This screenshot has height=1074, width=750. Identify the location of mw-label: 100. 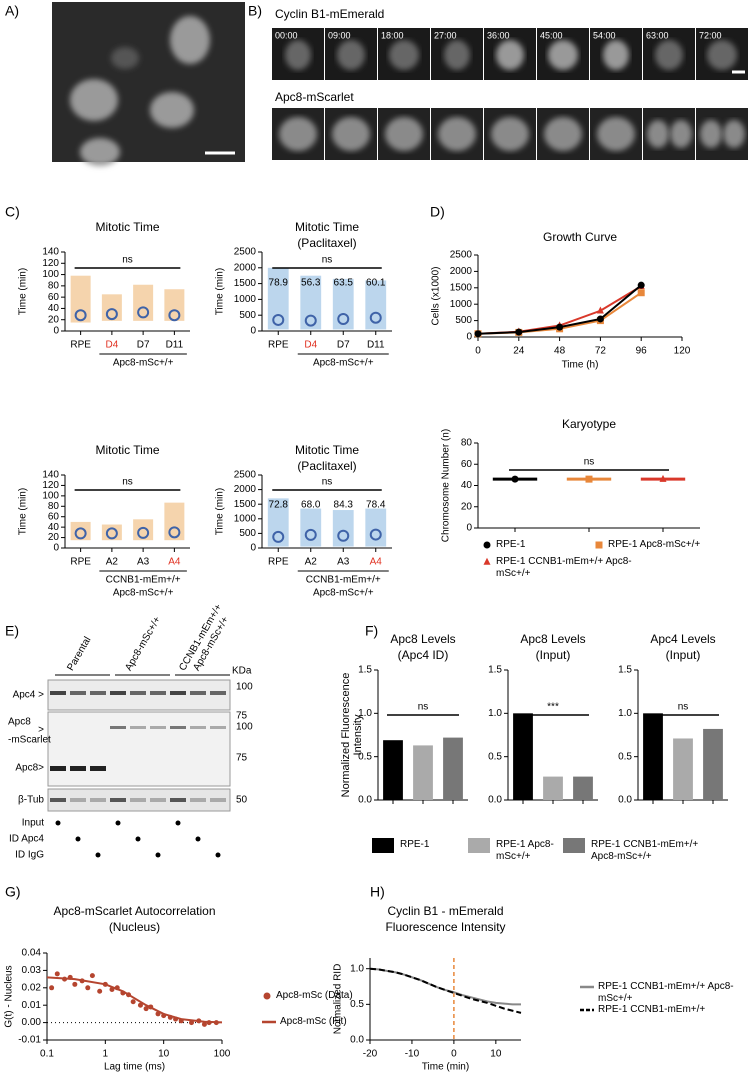
(244, 727).